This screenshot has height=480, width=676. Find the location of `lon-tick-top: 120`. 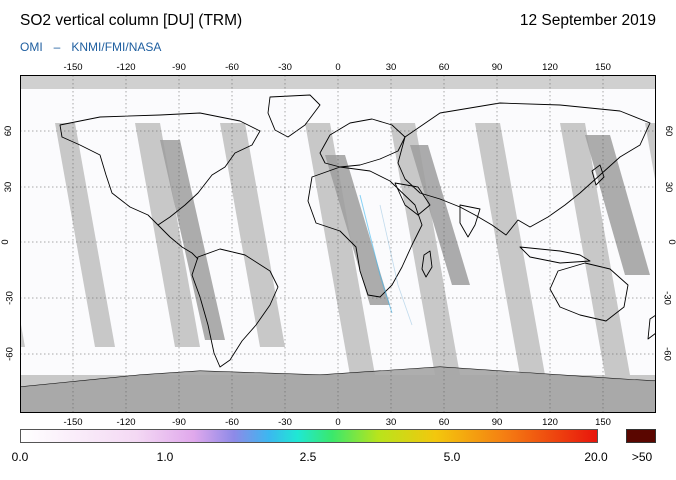

lon-tick-top: 120 is located at coordinates (550, 67).